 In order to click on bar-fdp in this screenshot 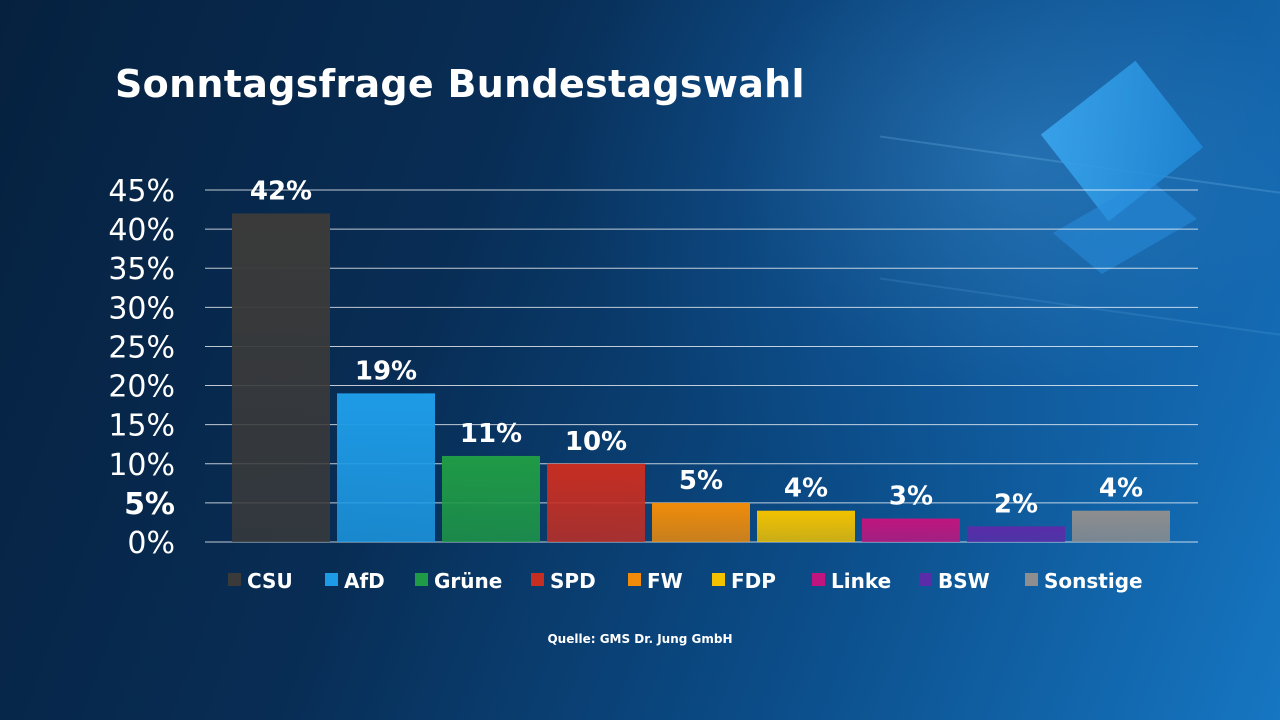, I will do `click(806, 526)`.